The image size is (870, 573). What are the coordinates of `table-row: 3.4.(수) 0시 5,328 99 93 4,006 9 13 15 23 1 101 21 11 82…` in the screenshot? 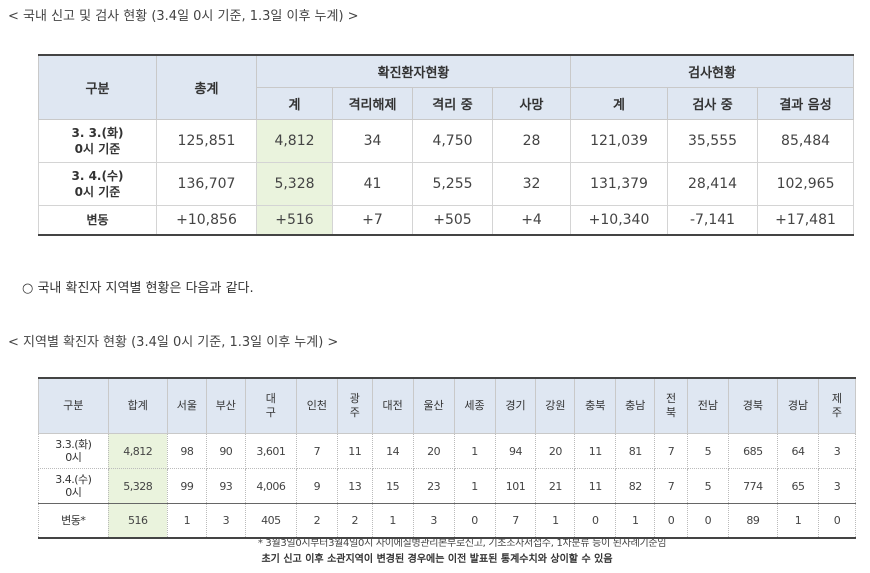 It's located at (447, 486).